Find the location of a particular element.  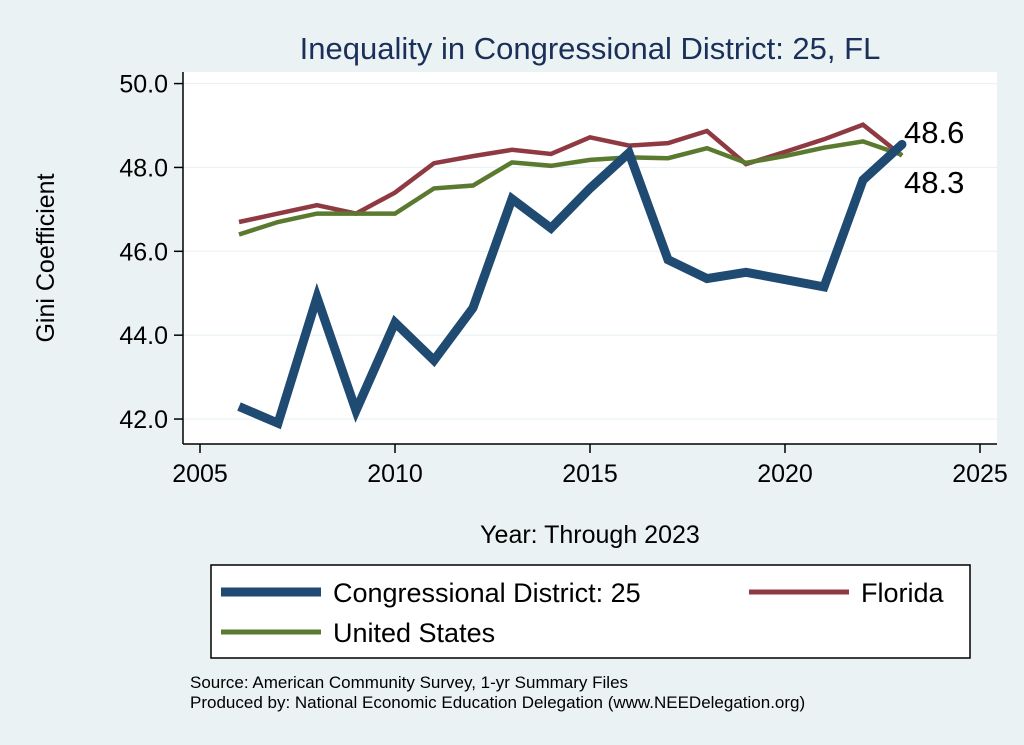

series-line-us is located at coordinates (570, 188).